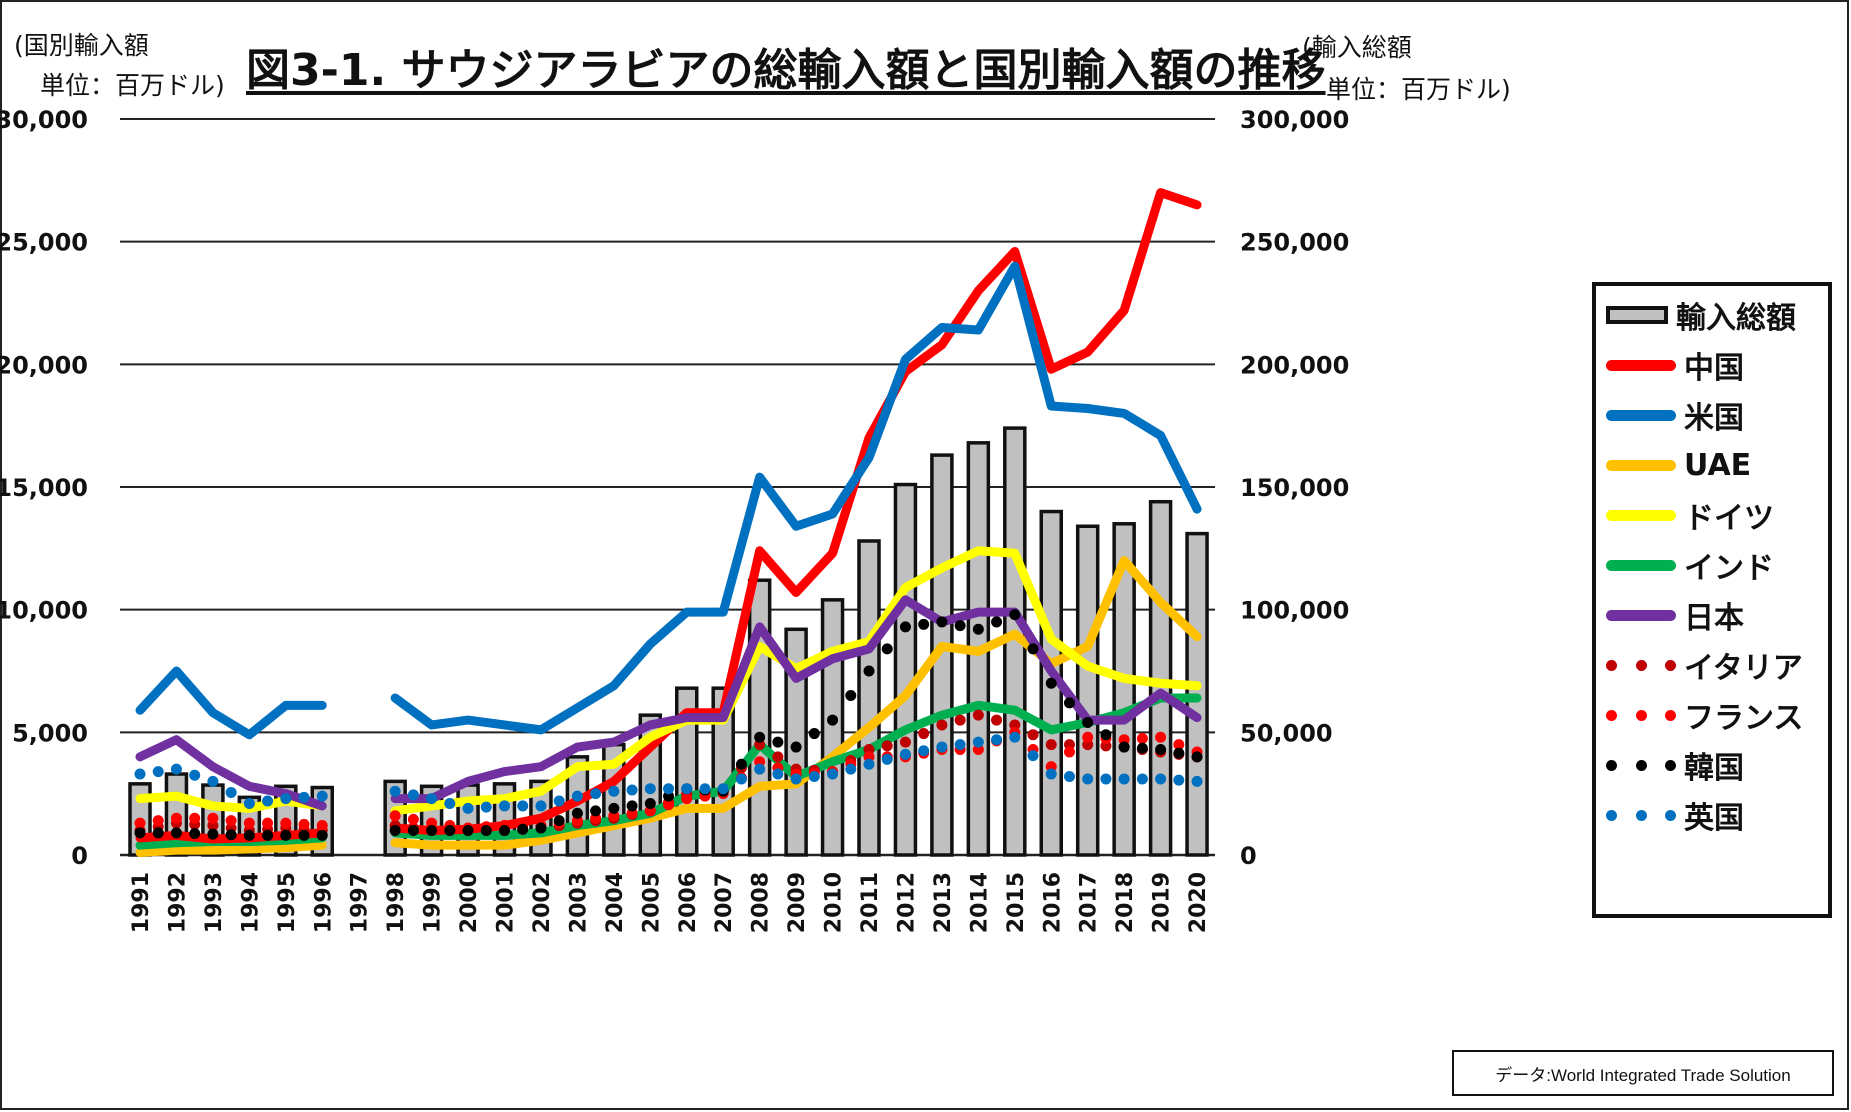 The height and width of the screenshot is (1112, 1851). Describe the element at coordinates (542, 902) in the screenshot. I see `x-axis-tick: 2002` at that location.